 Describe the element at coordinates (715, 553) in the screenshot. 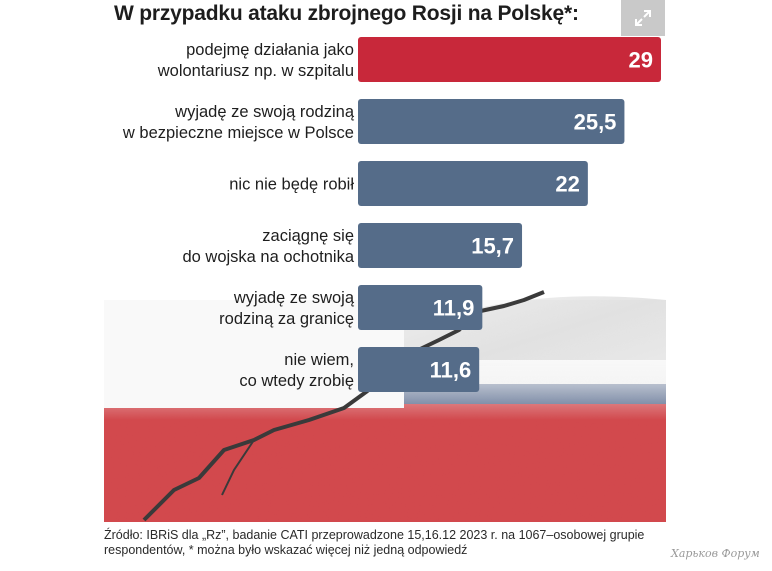

I see `watermark: Харьков Форум` at that location.